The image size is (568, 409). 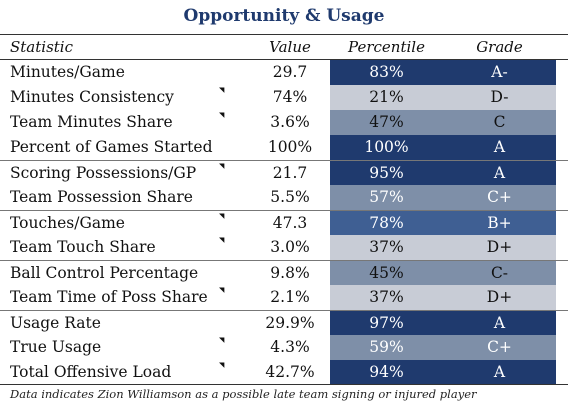 What do you see at coordinates (290, 72) in the screenshot?
I see `value-cell: 29.7` at bounding box center [290, 72].